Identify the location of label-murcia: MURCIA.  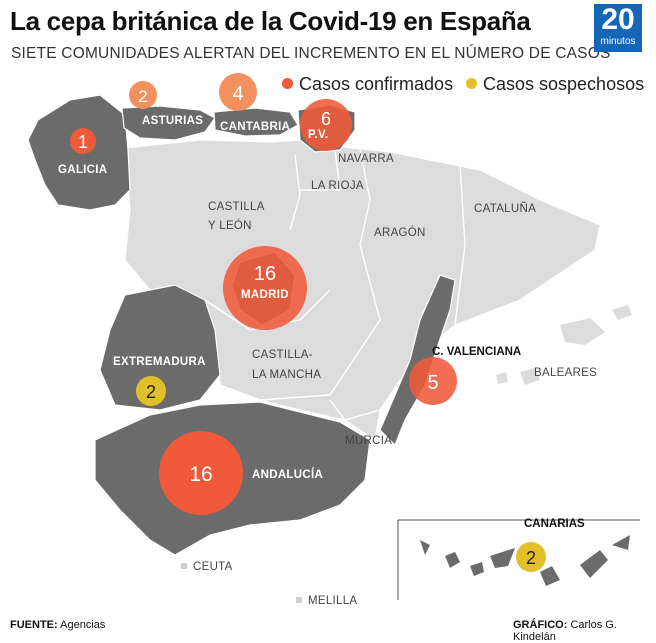
(368, 441).